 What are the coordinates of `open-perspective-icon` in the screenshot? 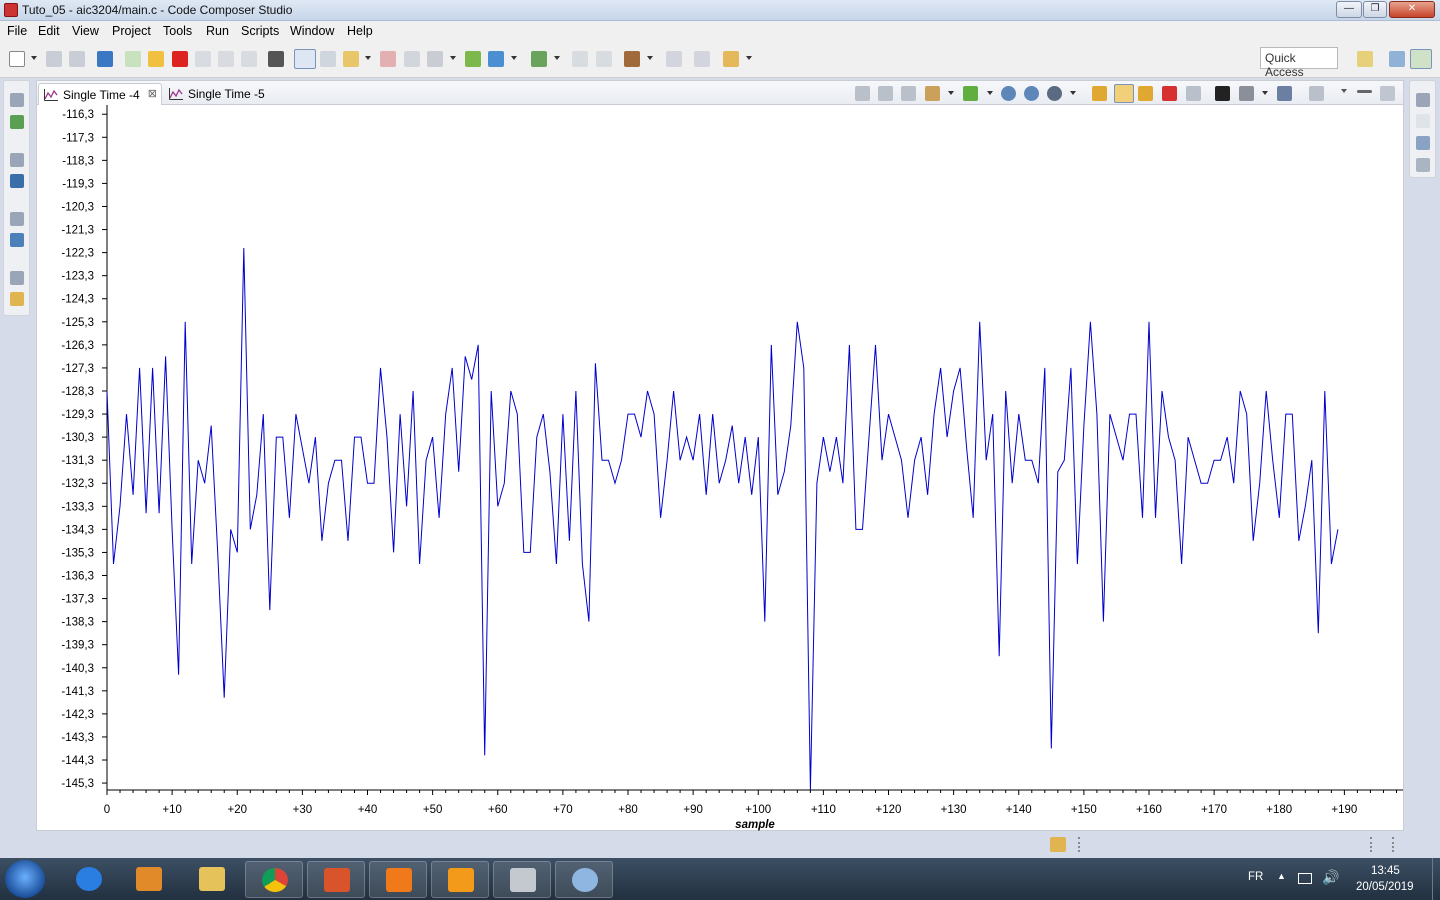 It's located at (1365, 59).